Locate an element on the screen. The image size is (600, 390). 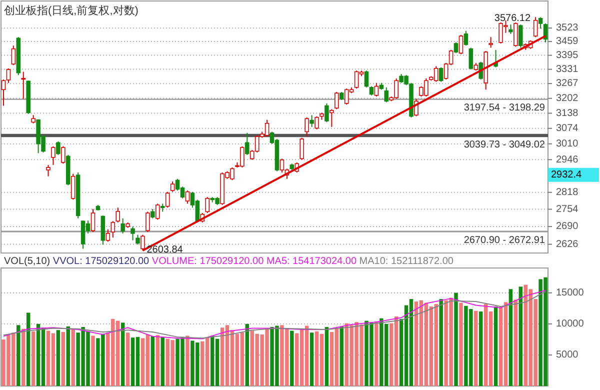
text: MA5: 154173024.00 is located at coordinates (313, 261).